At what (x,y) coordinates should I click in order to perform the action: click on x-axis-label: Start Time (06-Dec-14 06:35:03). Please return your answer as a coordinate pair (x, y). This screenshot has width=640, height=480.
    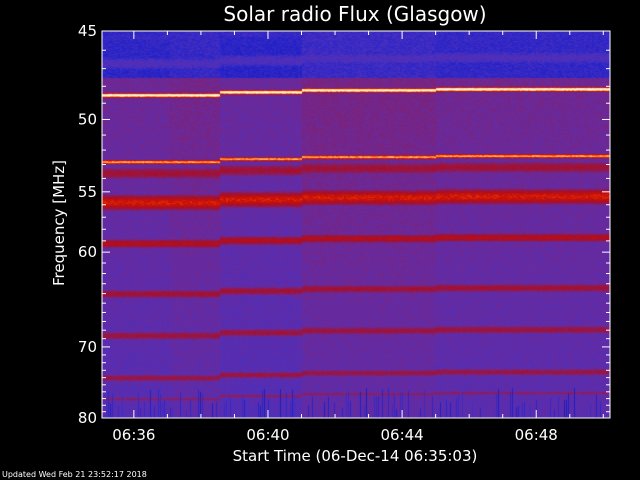
    Looking at the image, I should click on (355, 456).